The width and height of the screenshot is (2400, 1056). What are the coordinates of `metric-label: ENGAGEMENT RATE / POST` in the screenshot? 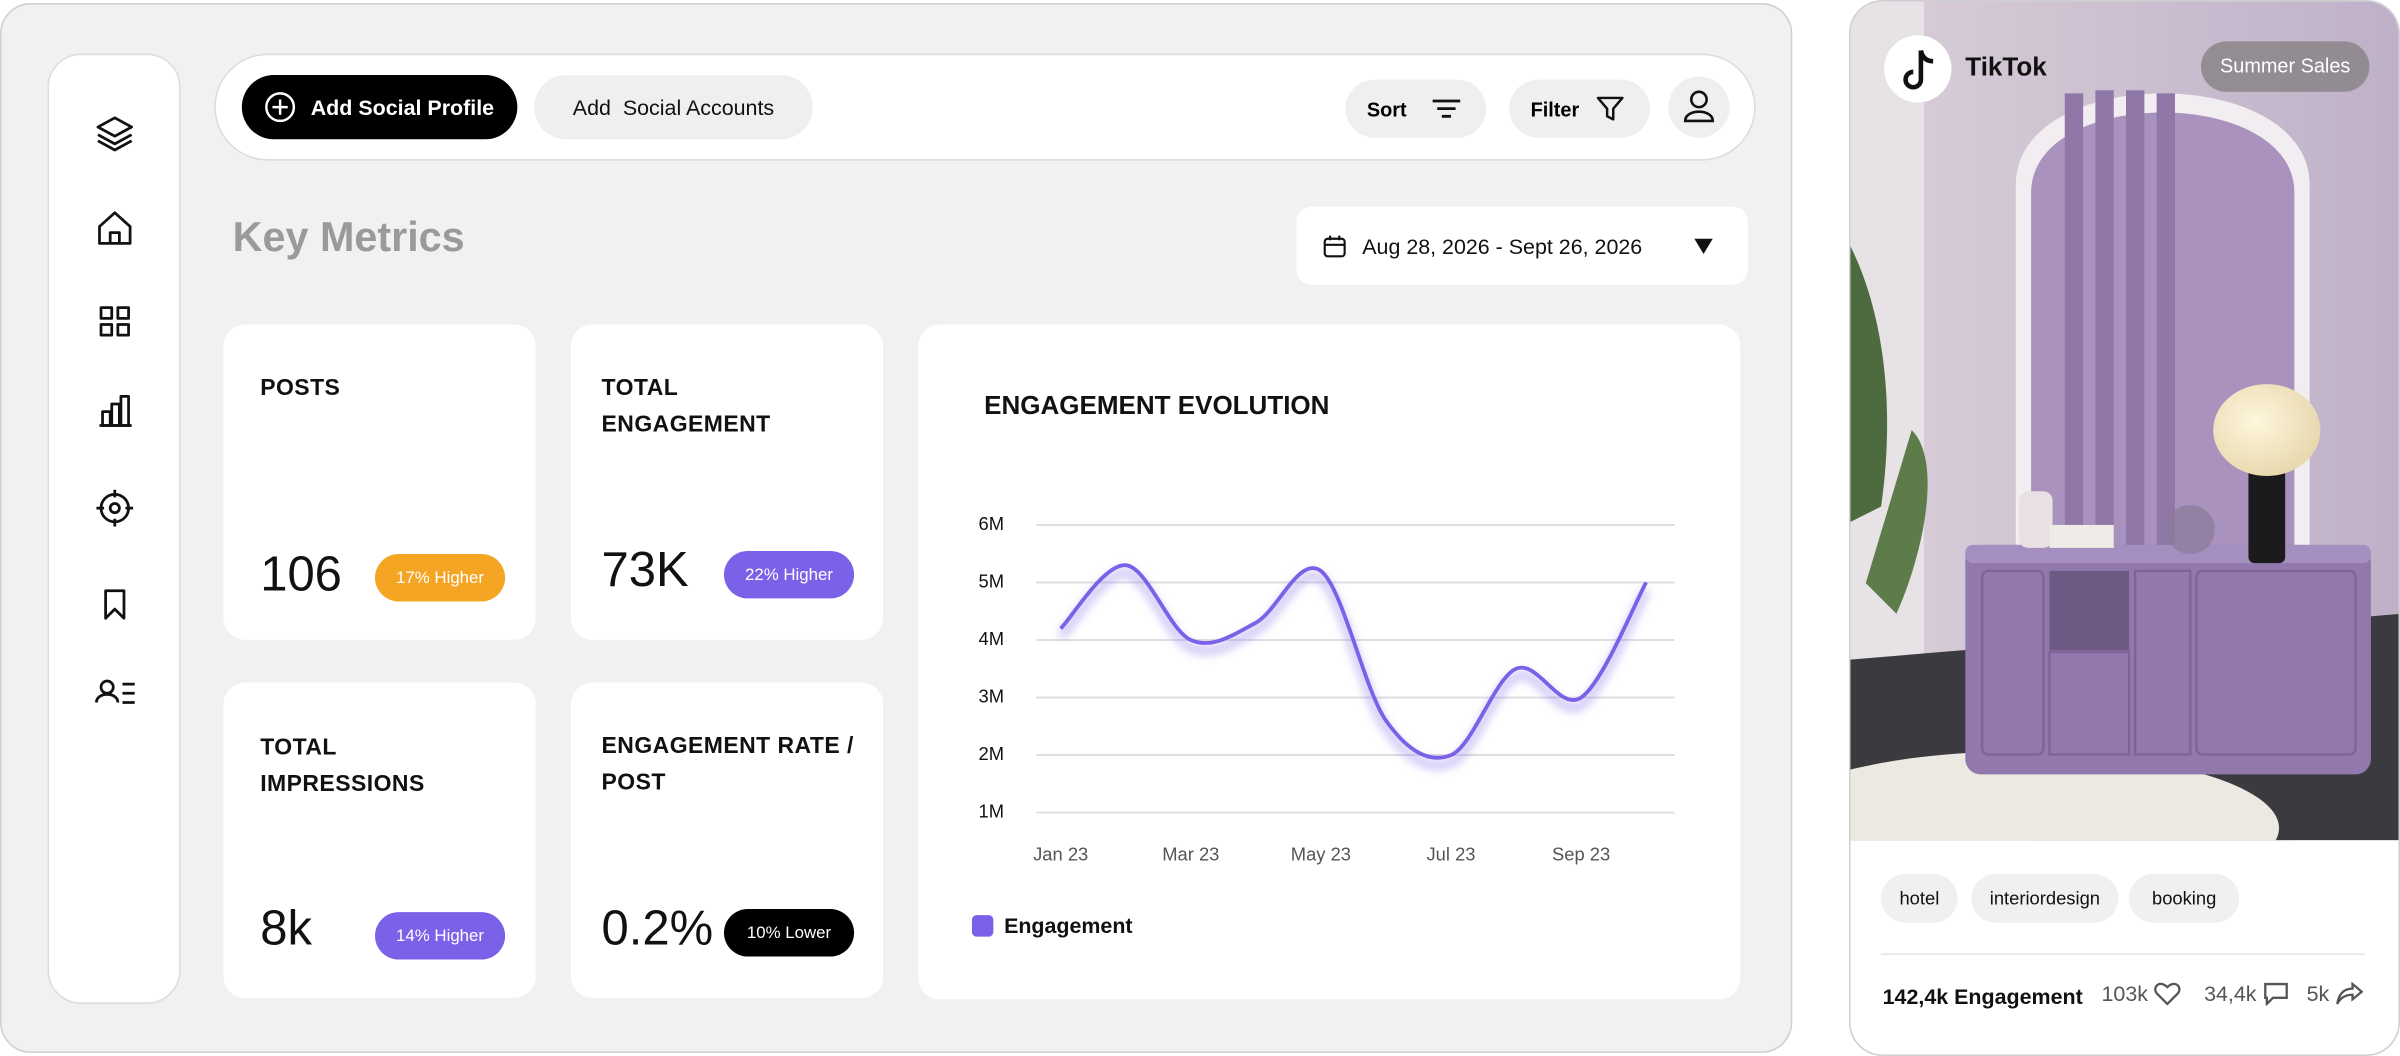 It's located at (727, 764).